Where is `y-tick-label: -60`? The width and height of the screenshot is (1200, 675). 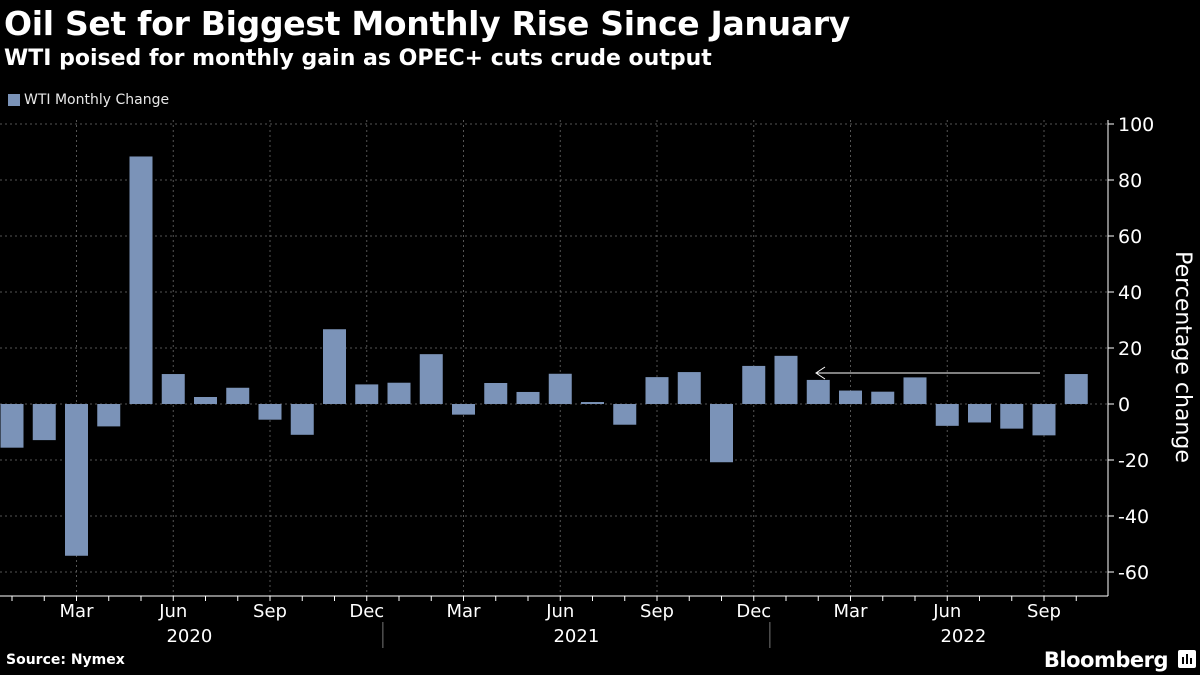 y-tick-label: -60 is located at coordinates (1133, 573).